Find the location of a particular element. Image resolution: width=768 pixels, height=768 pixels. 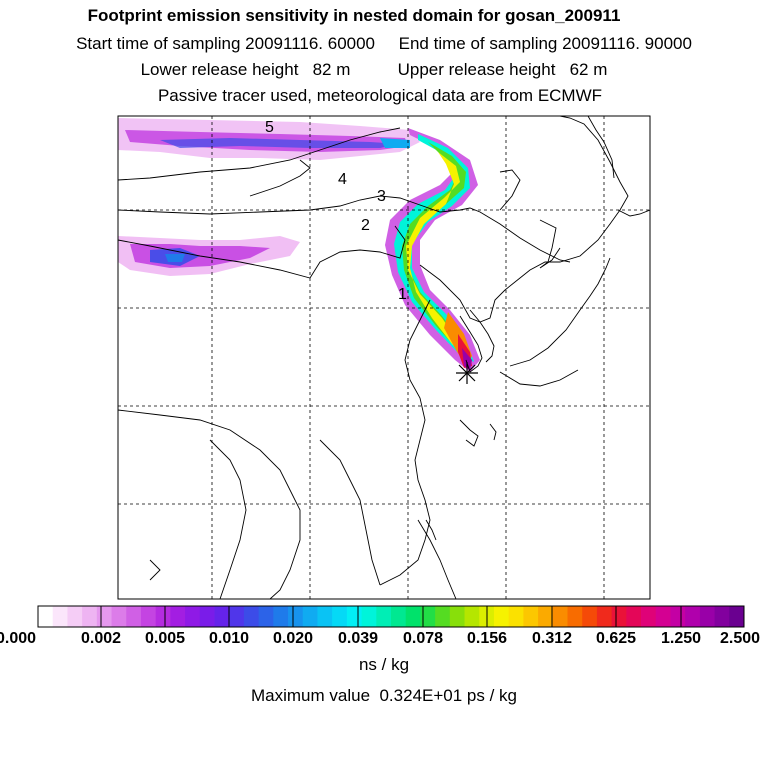

day-label-4: 4 is located at coordinates (342, 179).